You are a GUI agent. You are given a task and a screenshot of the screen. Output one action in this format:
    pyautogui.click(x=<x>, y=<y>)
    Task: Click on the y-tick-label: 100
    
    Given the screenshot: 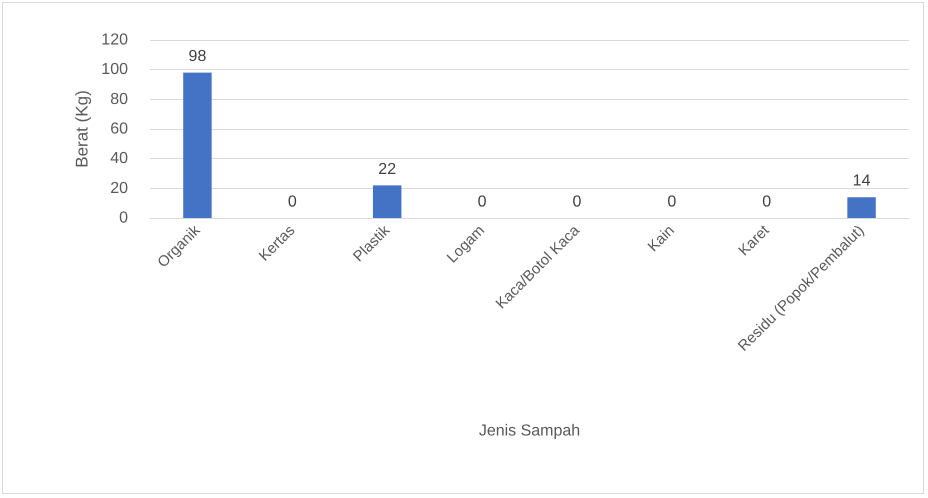 What is the action you would take?
    pyautogui.click(x=114, y=69)
    